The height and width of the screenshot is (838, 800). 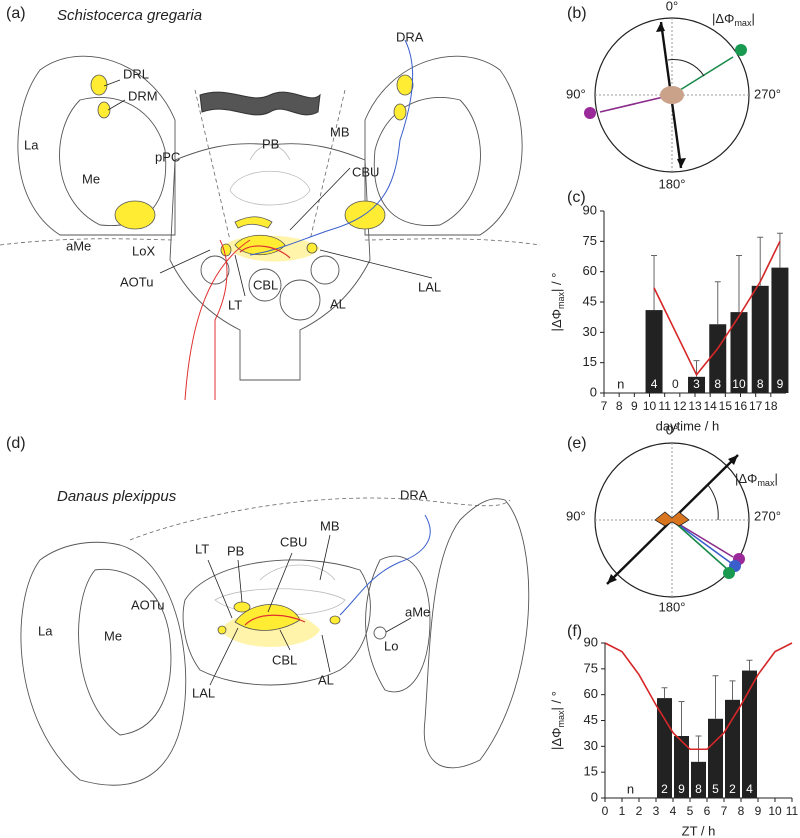 What do you see at coordinates (695, 406) in the screenshot?
I see `x-tick-label: 13` at bounding box center [695, 406].